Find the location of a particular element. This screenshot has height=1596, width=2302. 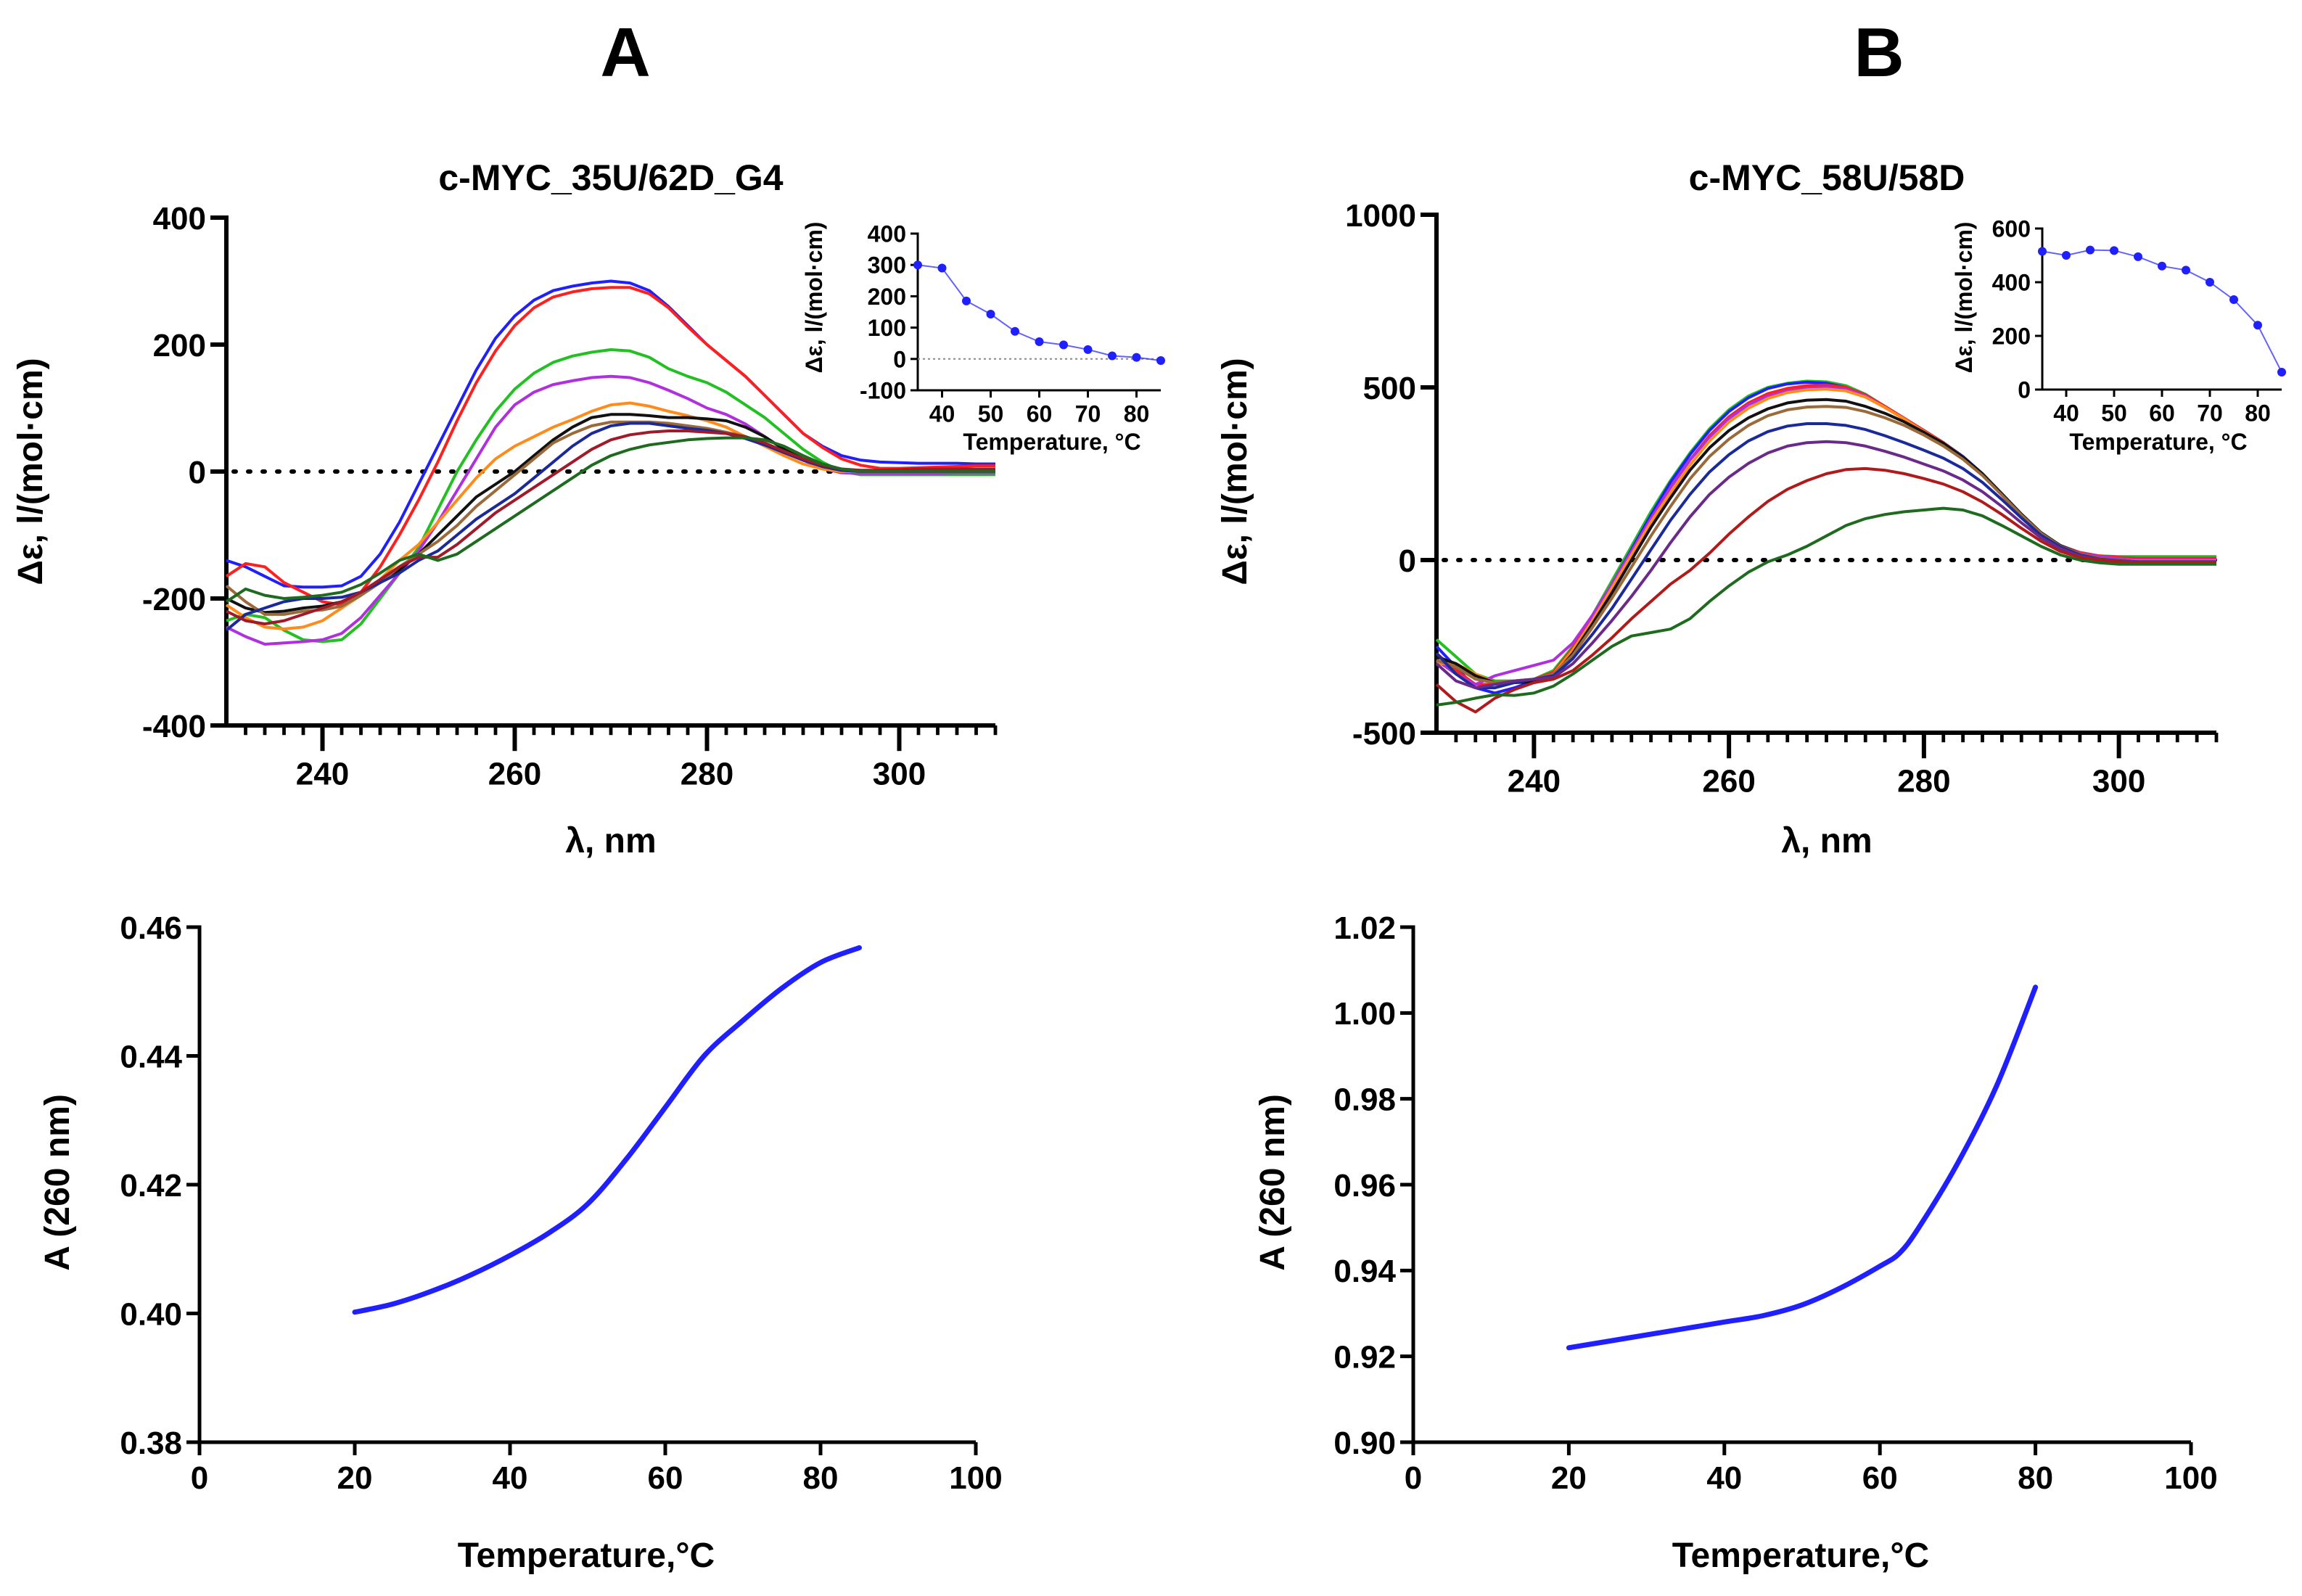

y-tick-label: 0.96 is located at coordinates (1365, 1186).